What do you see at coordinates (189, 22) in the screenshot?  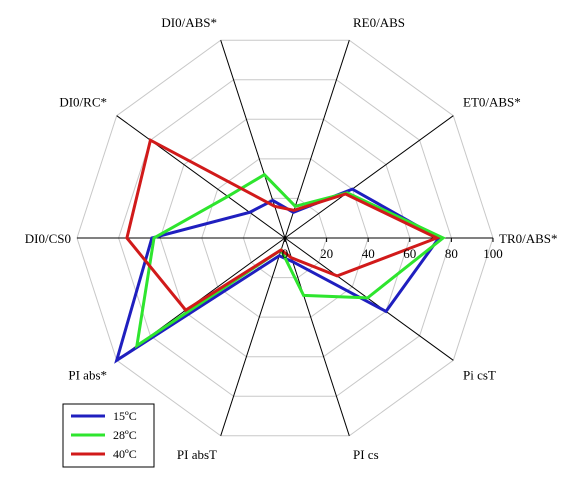 I see `axis-label-4: DI0/ABS*` at bounding box center [189, 22].